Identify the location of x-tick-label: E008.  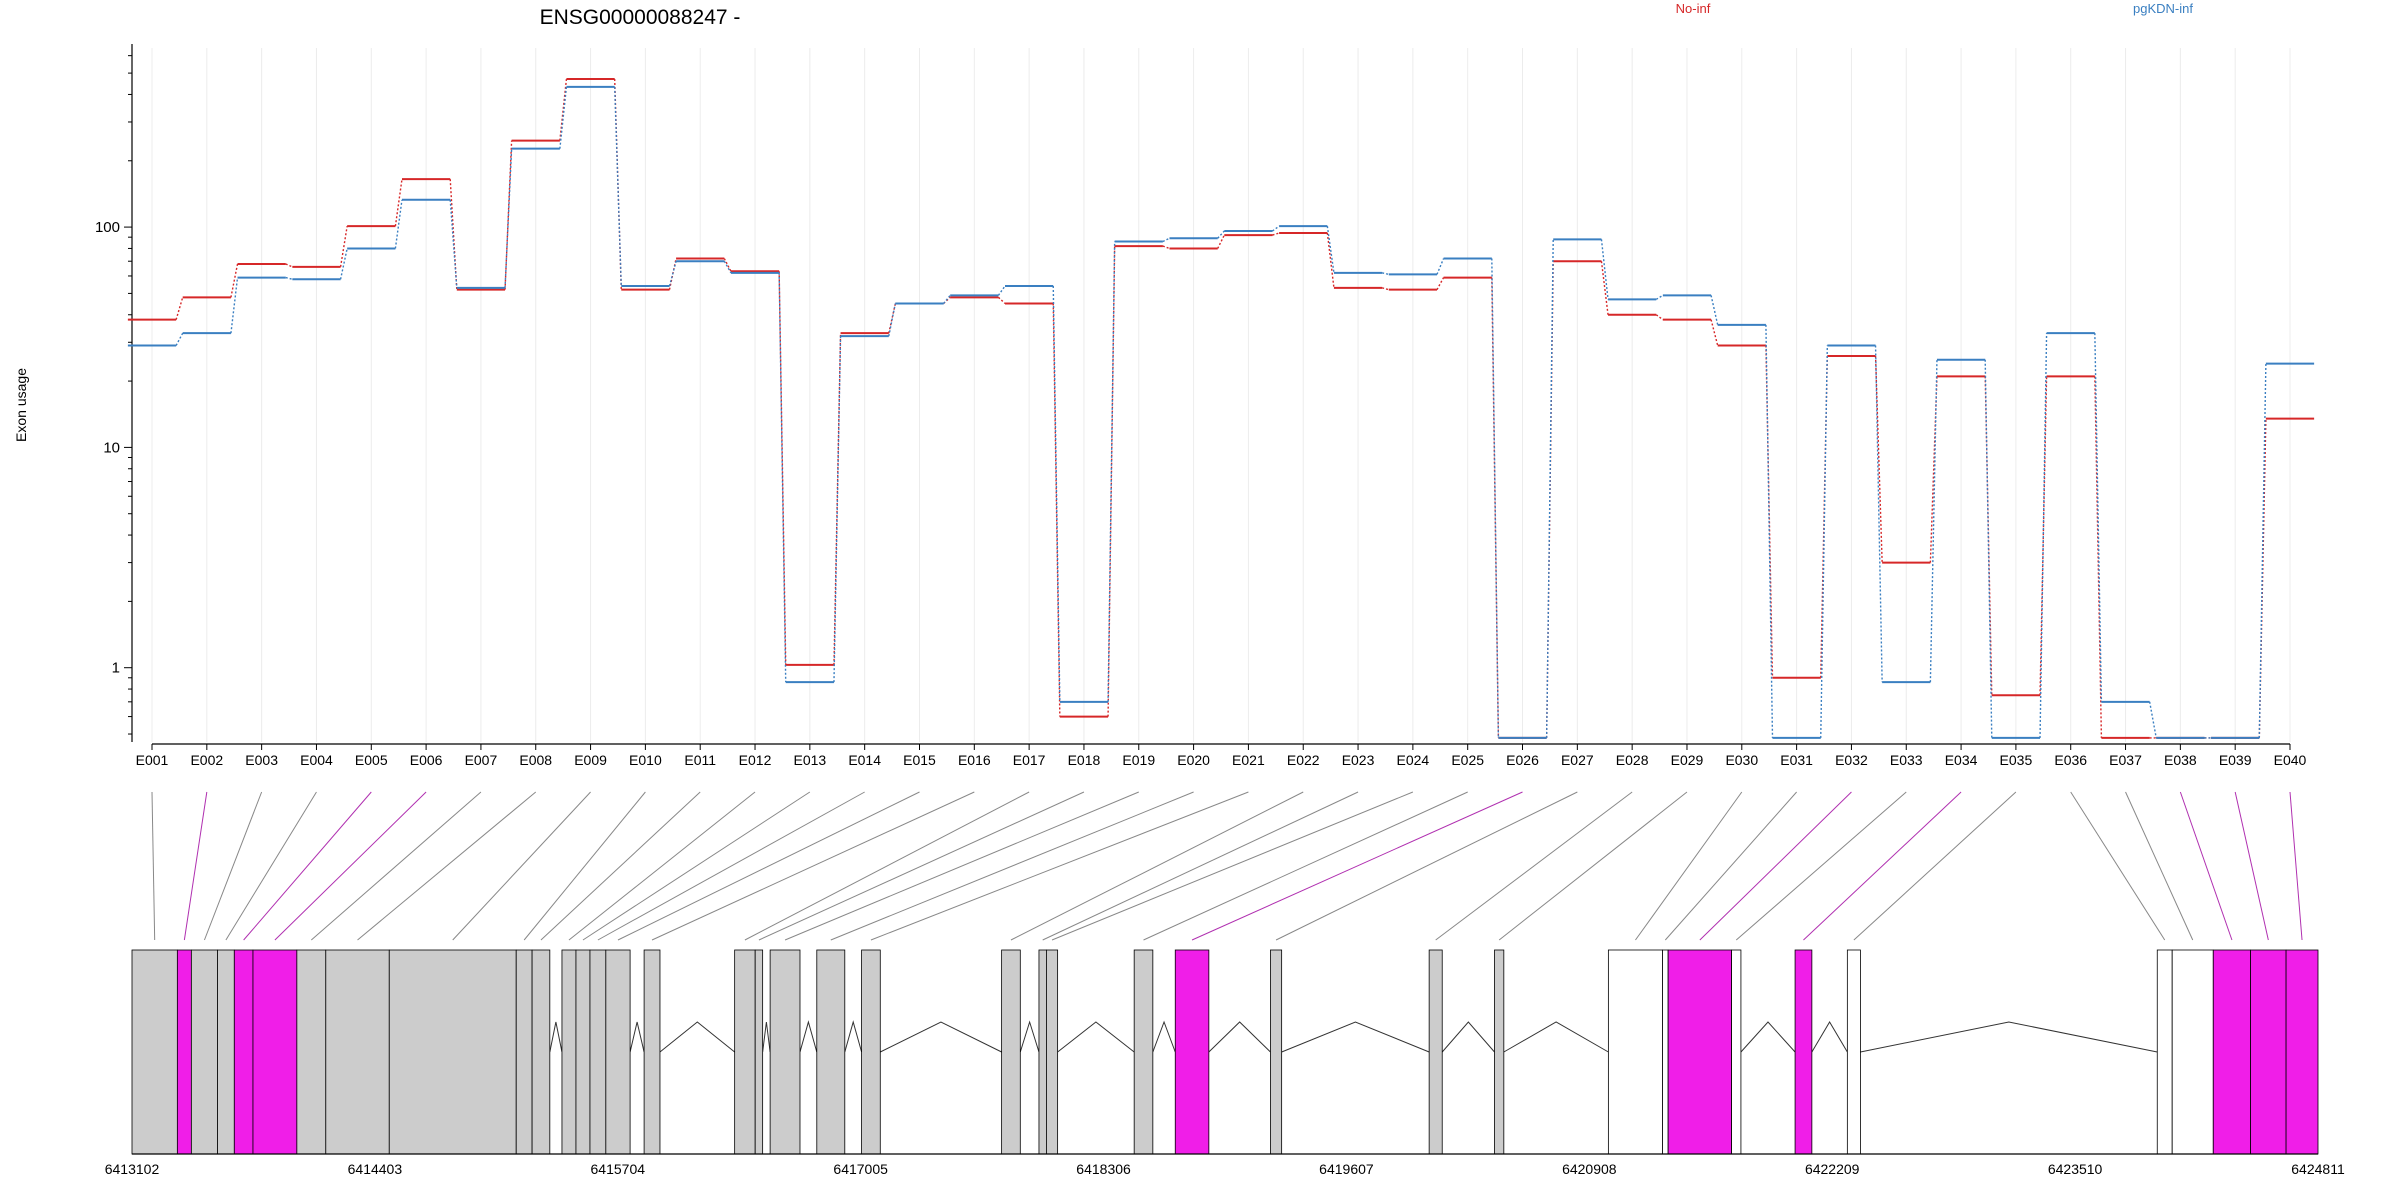
(535, 760).